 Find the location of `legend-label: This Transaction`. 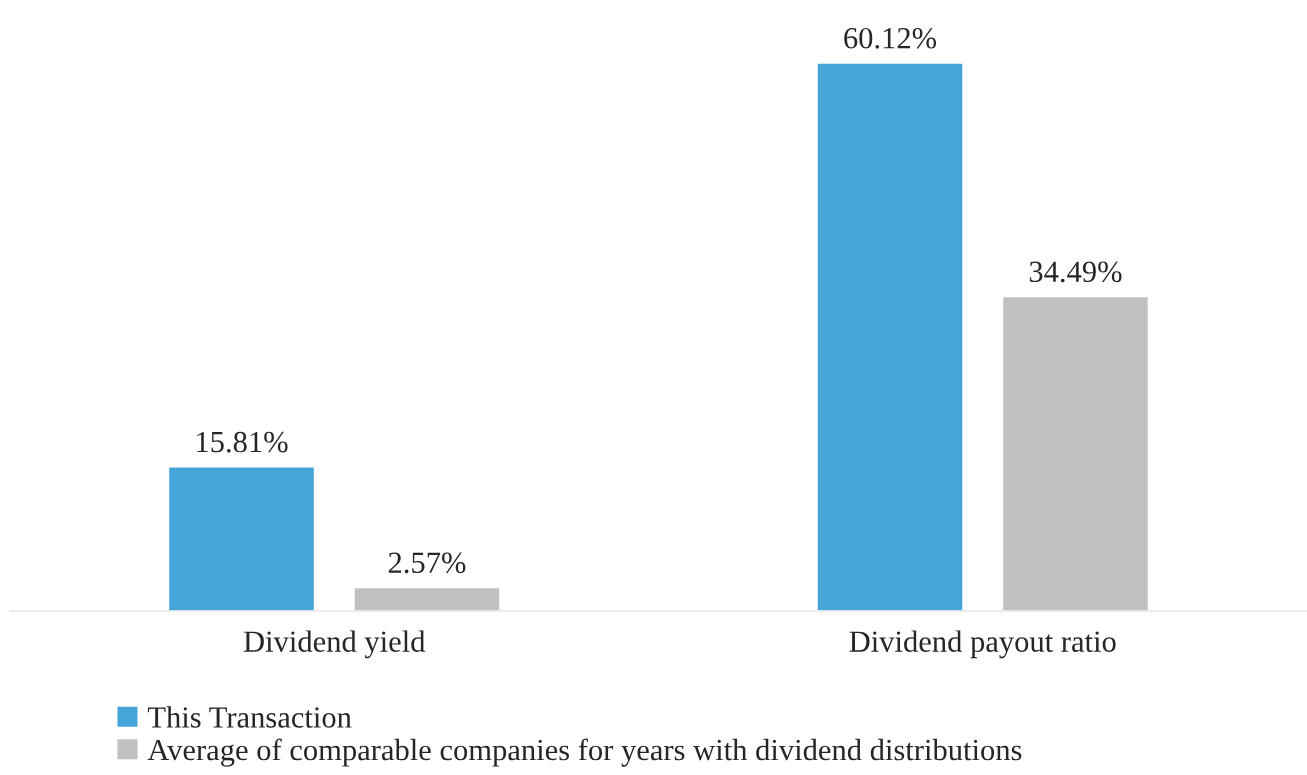

legend-label: This Transaction is located at coordinates (249, 717).